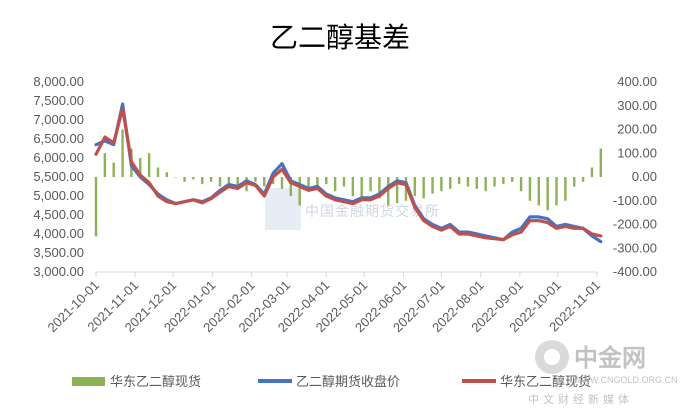 Image resolution: width=680 pixels, height=412 pixels. What do you see at coordinates (58, 119) in the screenshot?
I see `left-tick-label: 7,000.00` at bounding box center [58, 119].